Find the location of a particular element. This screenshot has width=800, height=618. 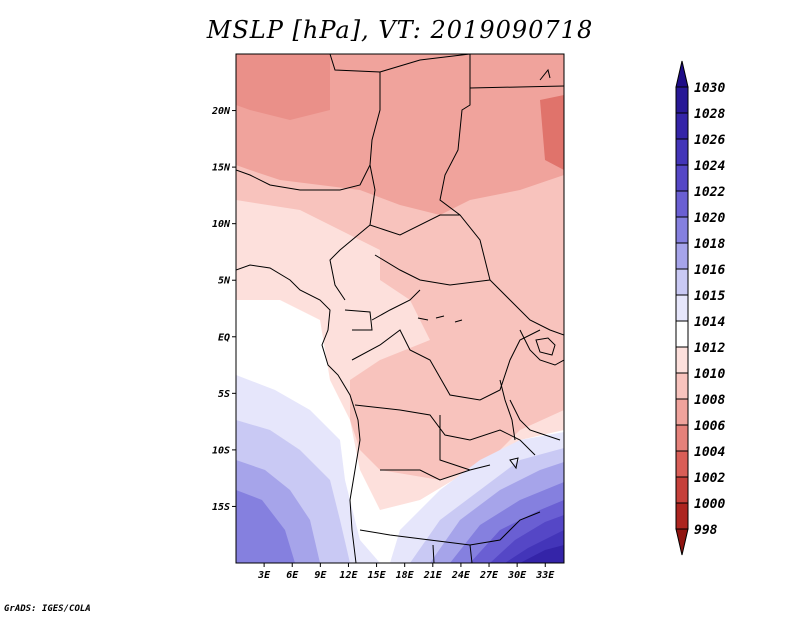

lon-tick-label: 6E is located at coordinates (292, 575).